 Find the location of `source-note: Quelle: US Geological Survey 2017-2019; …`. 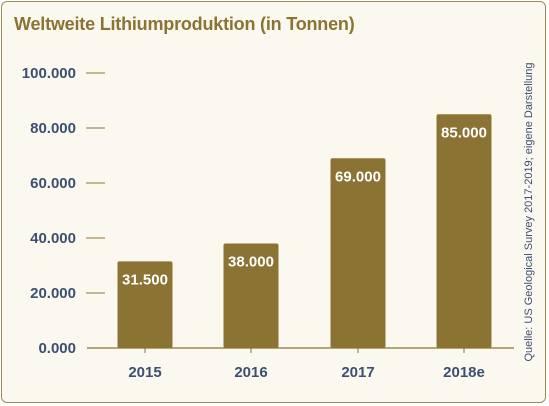

source-note: Quelle: US Geological Survey 2017-2019; … is located at coordinates (529, 211).